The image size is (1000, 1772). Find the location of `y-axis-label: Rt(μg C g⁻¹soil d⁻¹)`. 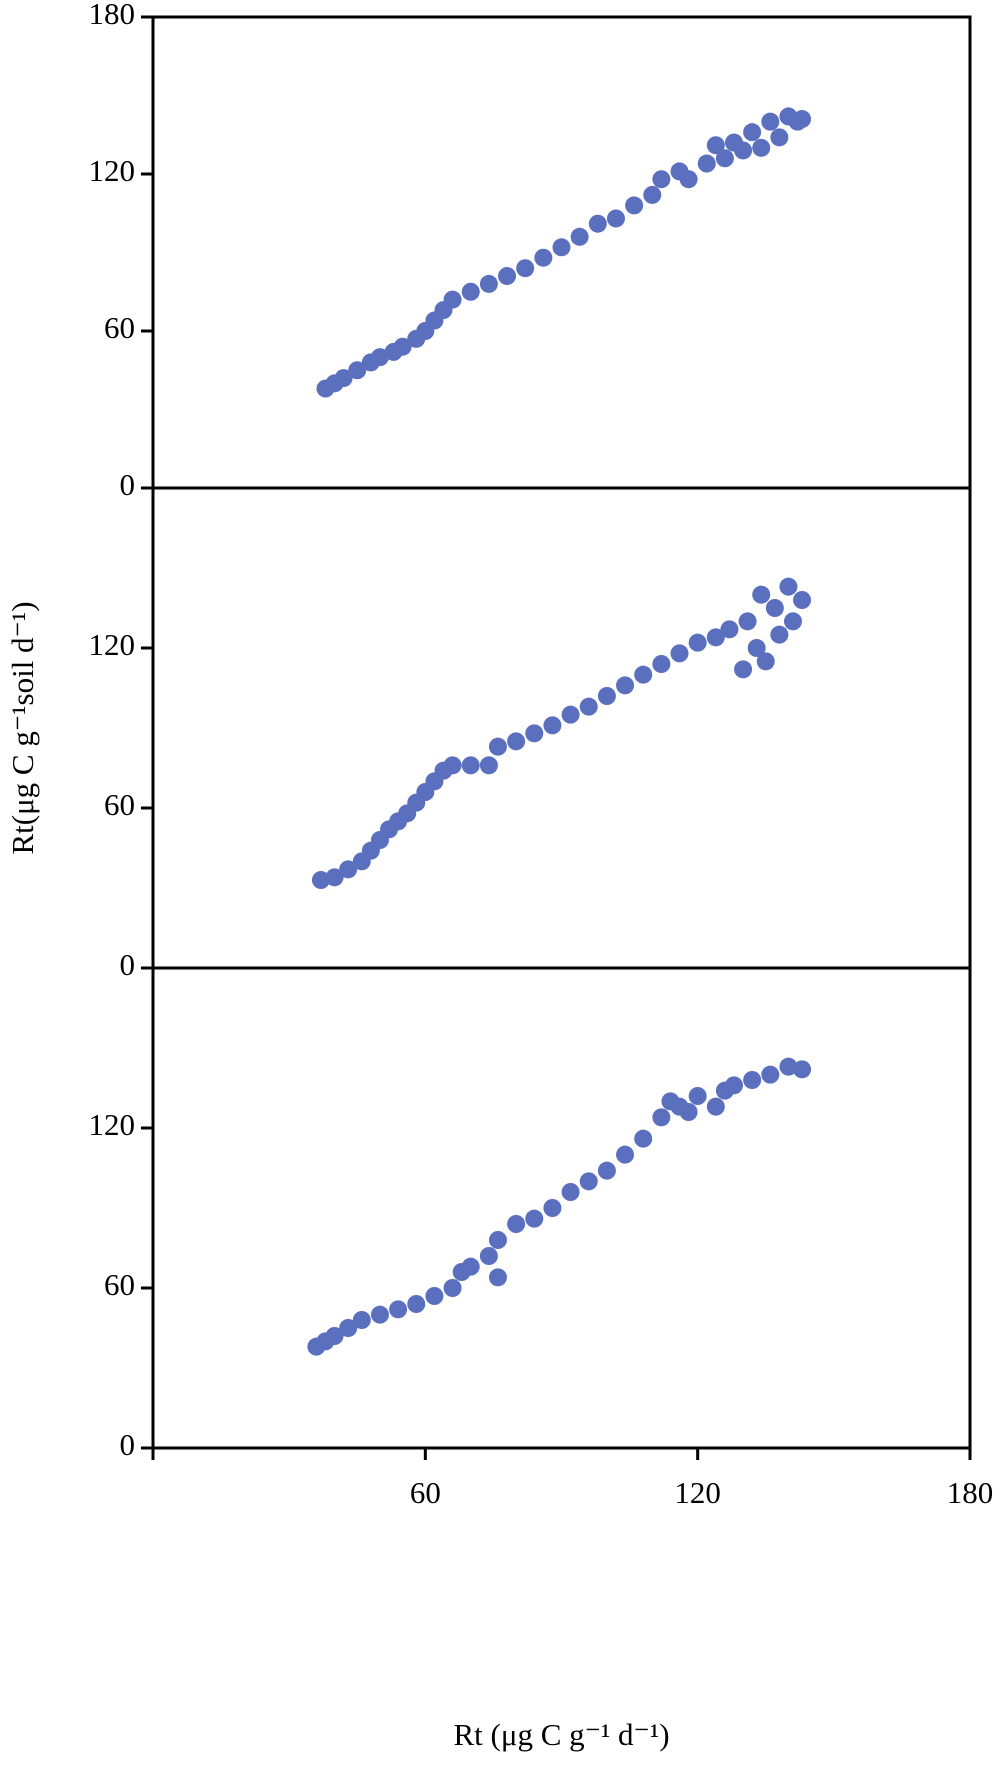

y-axis-label: Rt(μg C g⁻¹soil d⁻¹) is located at coordinates (22, 727).